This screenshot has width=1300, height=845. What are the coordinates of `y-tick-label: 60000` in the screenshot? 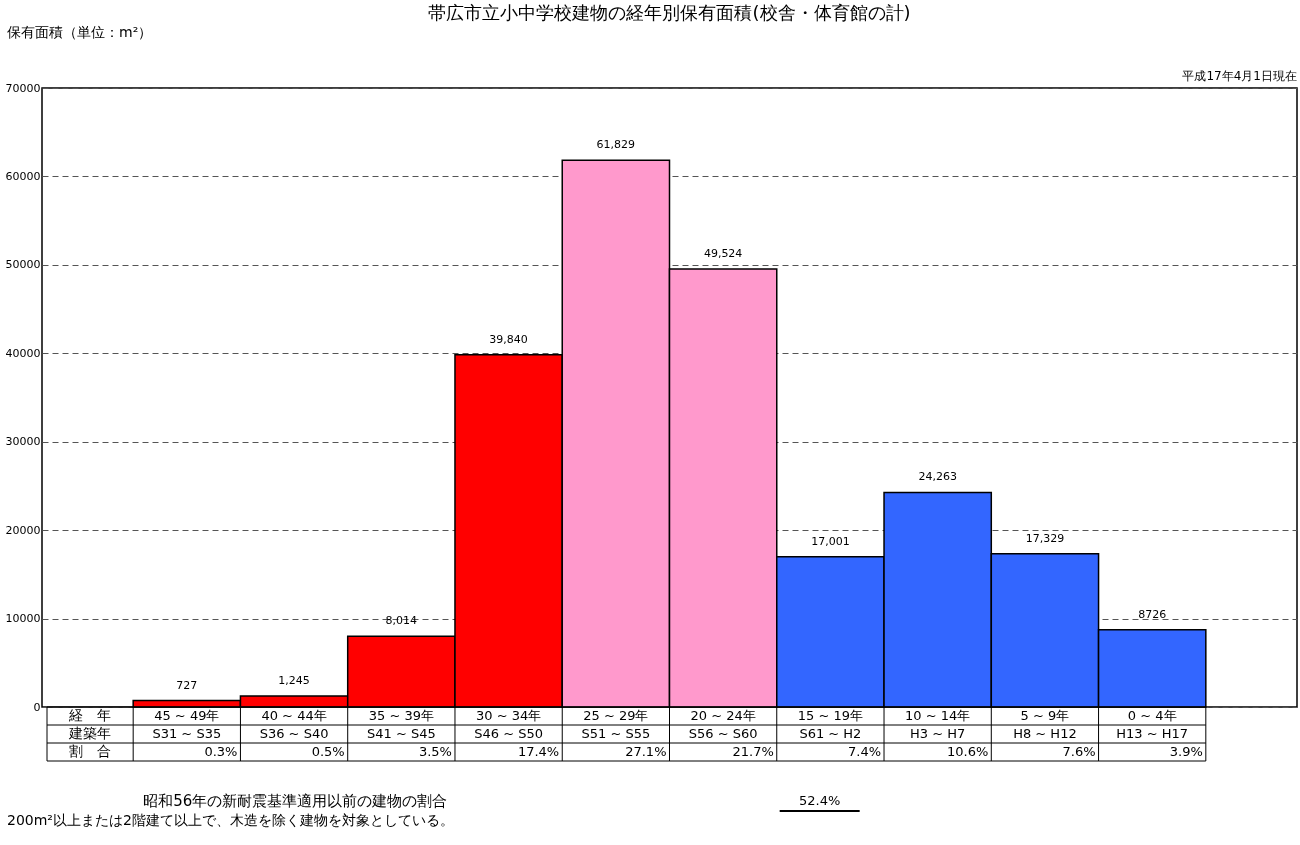 It's located at (23, 176).